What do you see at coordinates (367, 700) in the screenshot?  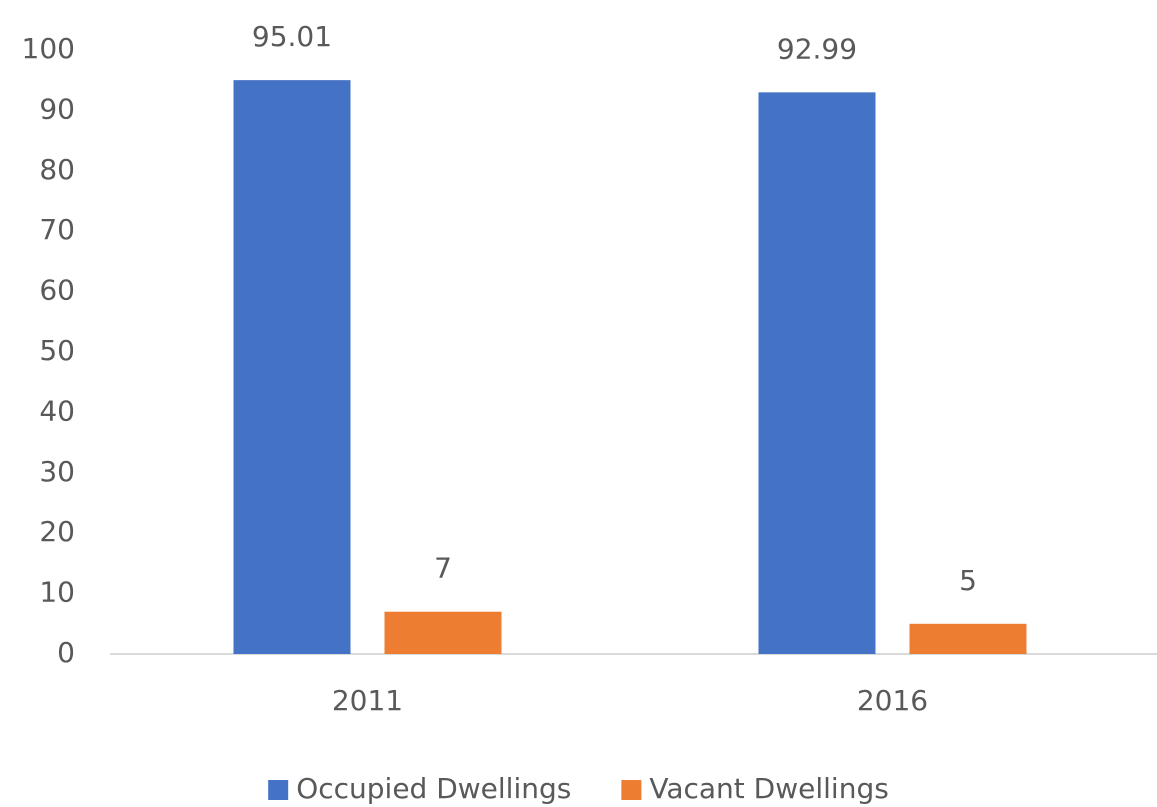 I see `x-tick-label: 2011` at bounding box center [367, 700].